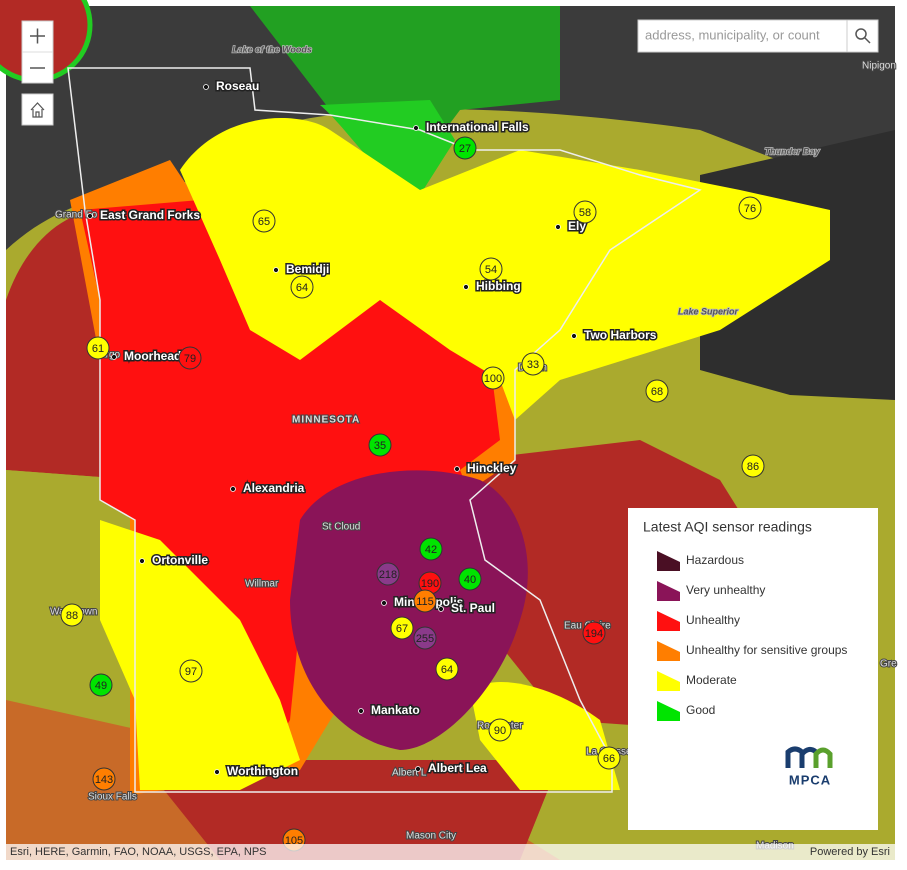  I want to click on place-label: Ortonville, so click(180, 560).